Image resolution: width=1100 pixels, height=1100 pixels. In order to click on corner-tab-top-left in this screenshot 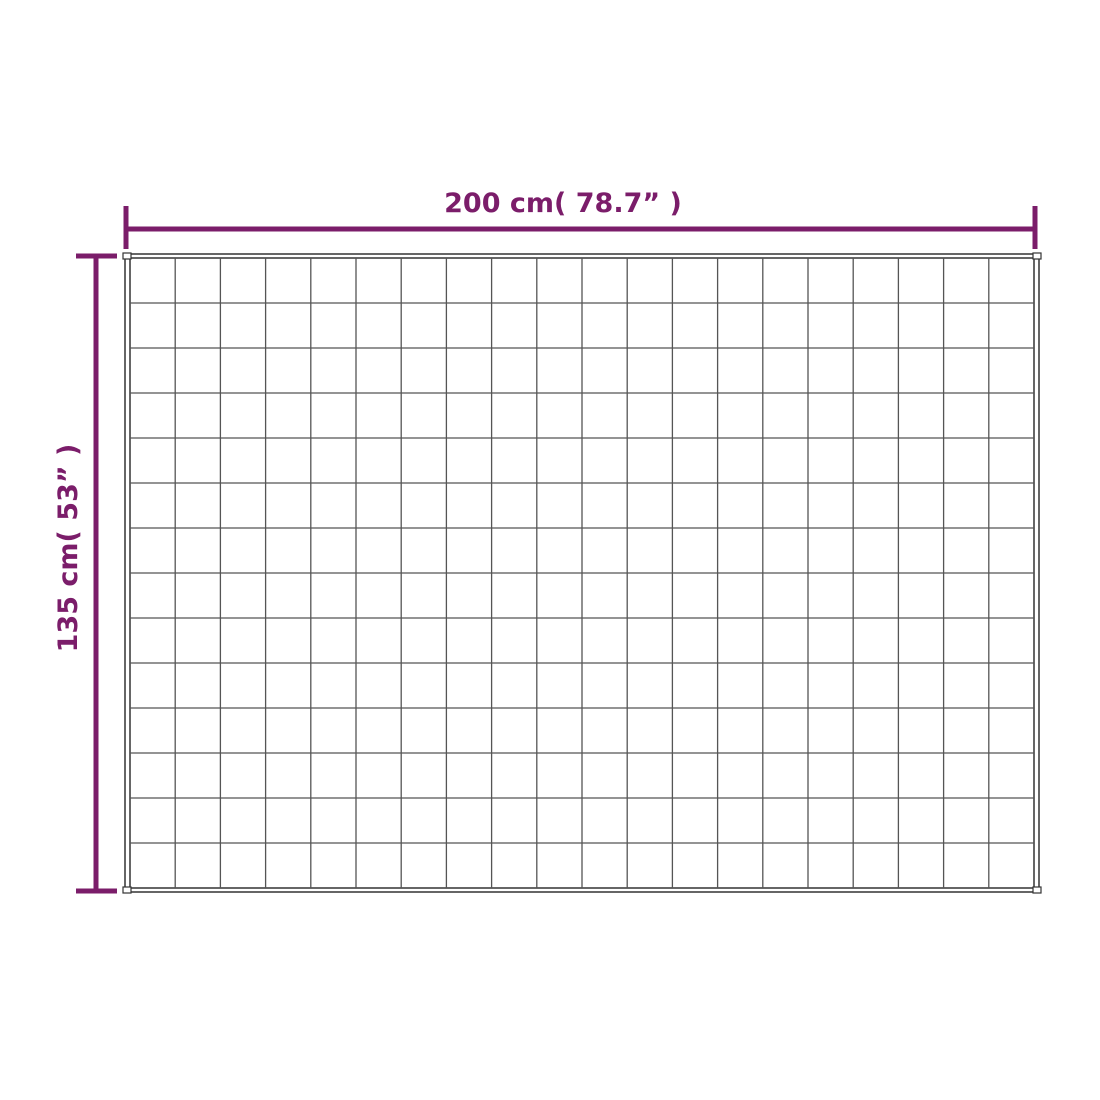, I will do `click(127, 256)`.